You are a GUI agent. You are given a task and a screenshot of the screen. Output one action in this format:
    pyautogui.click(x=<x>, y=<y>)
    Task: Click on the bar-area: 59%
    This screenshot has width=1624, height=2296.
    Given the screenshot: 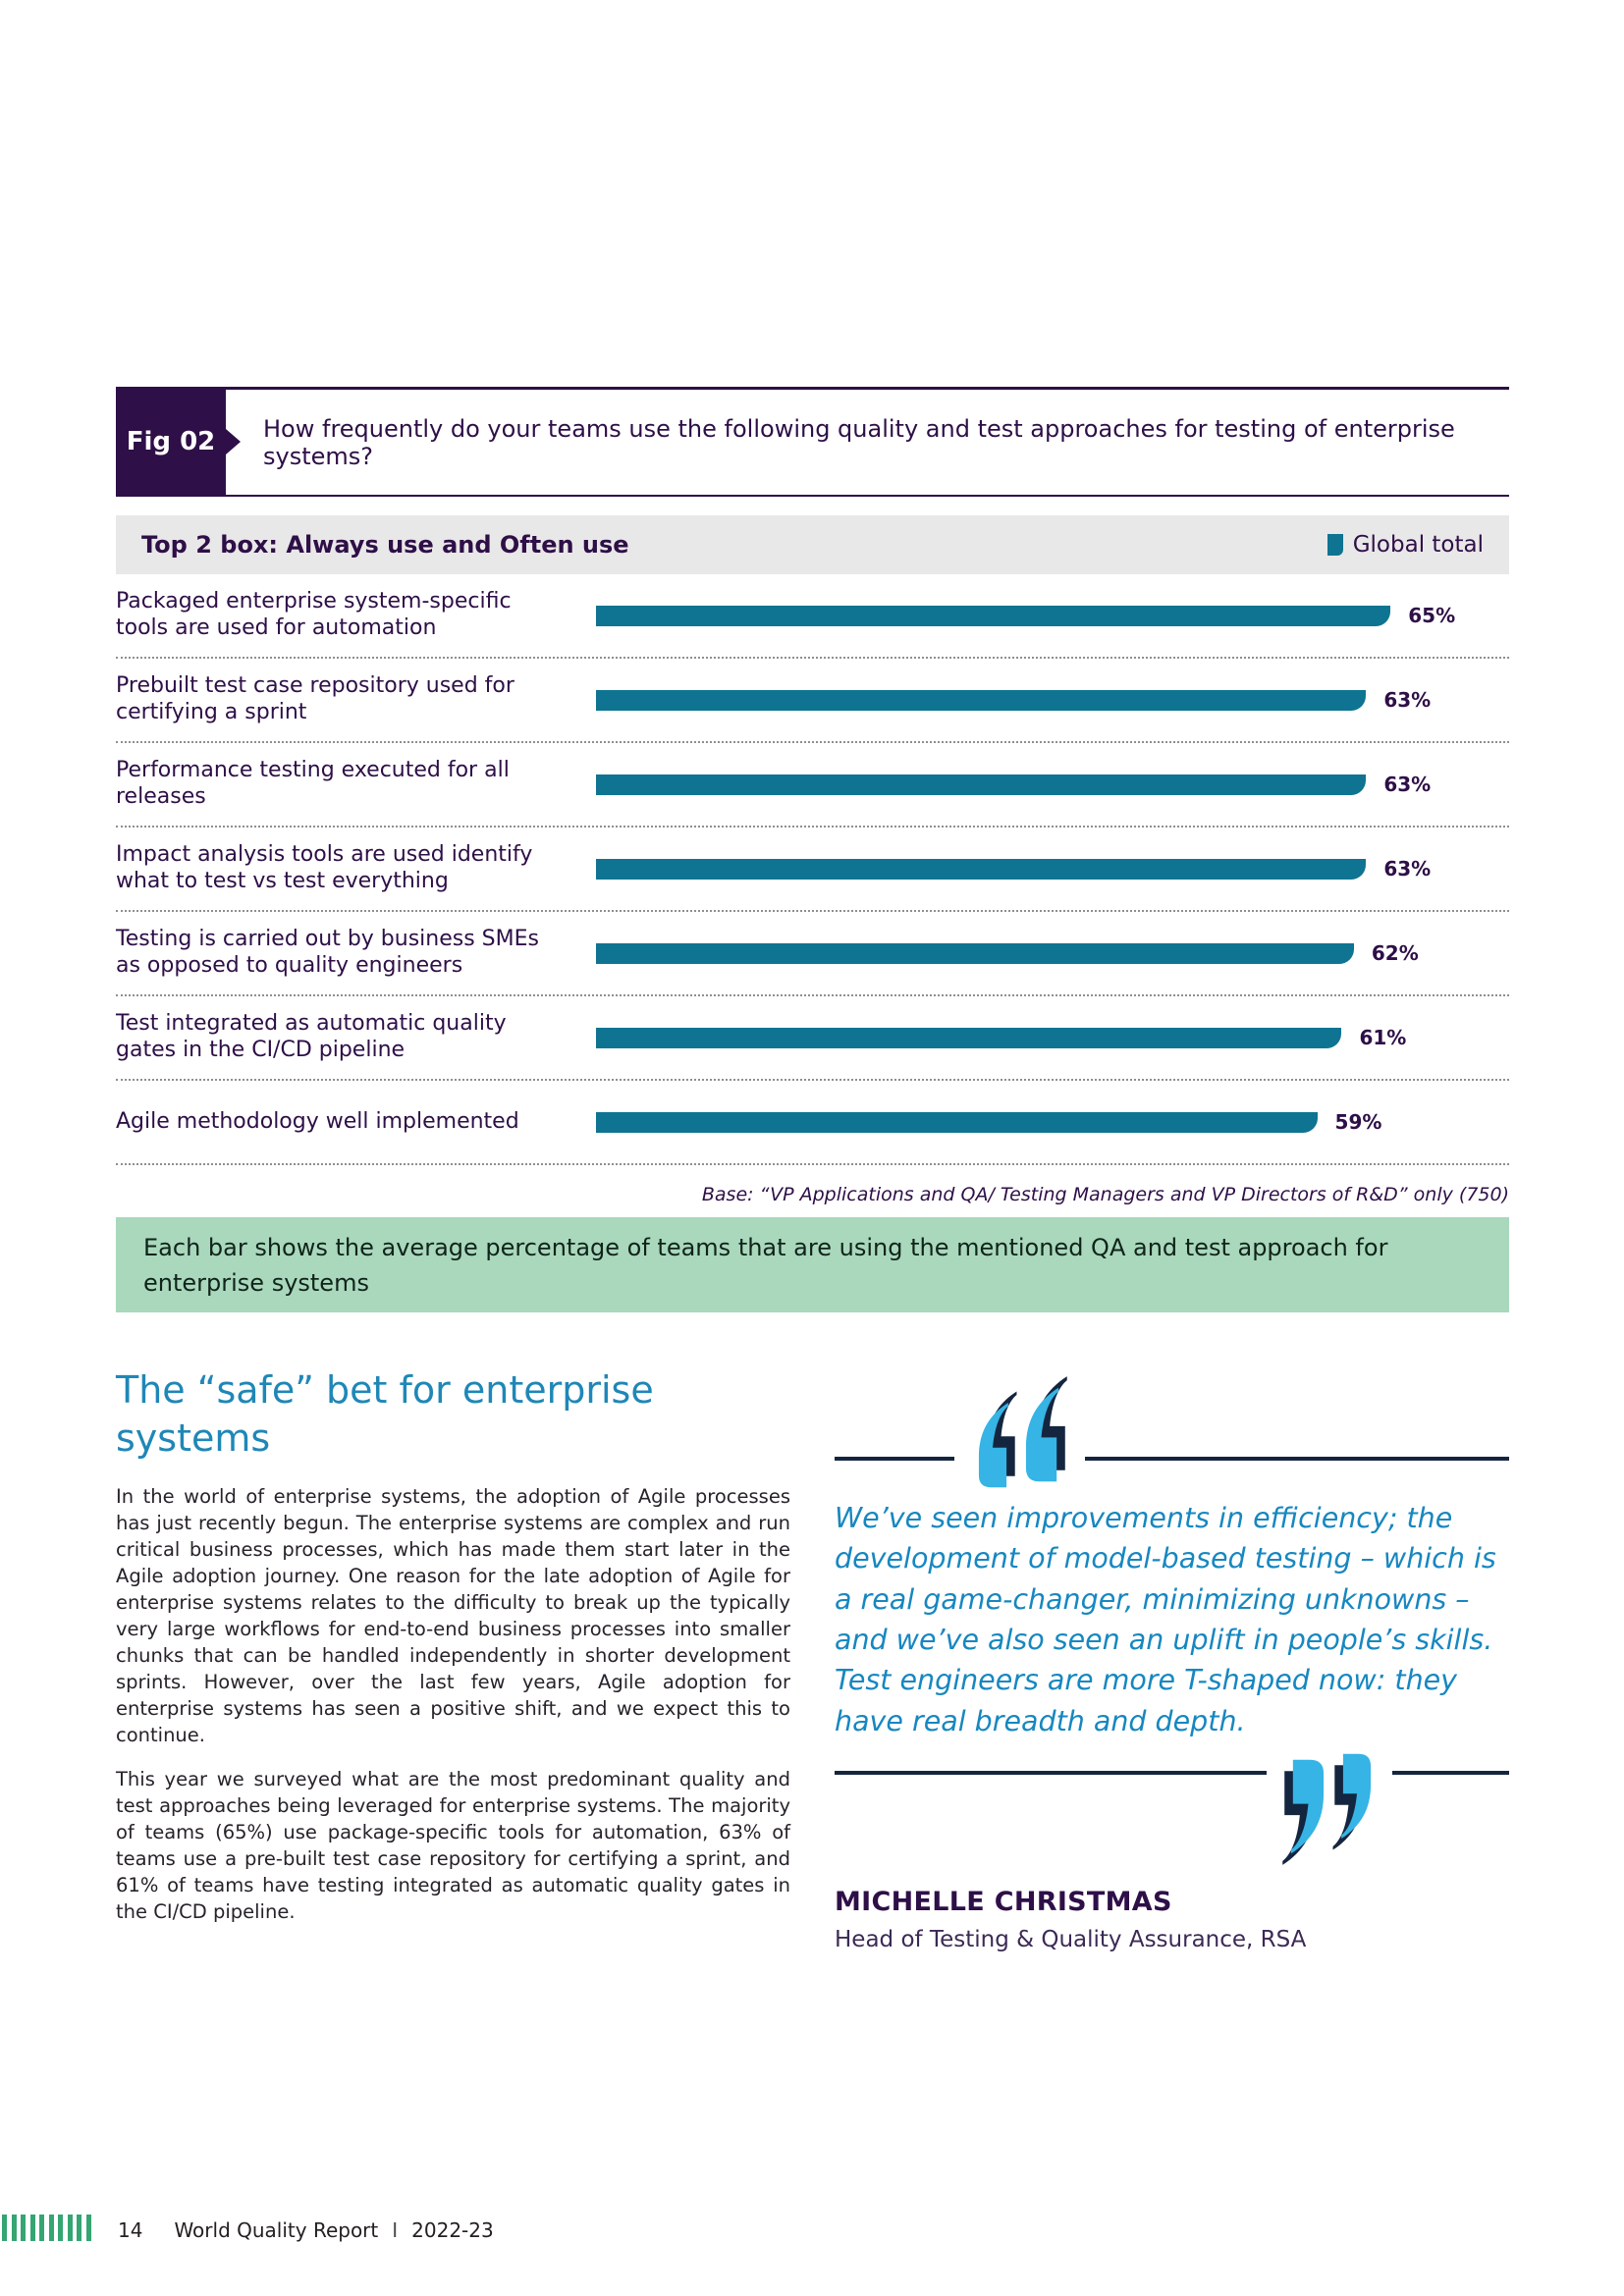 What is the action you would take?
    pyautogui.click(x=1052, y=1122)
    